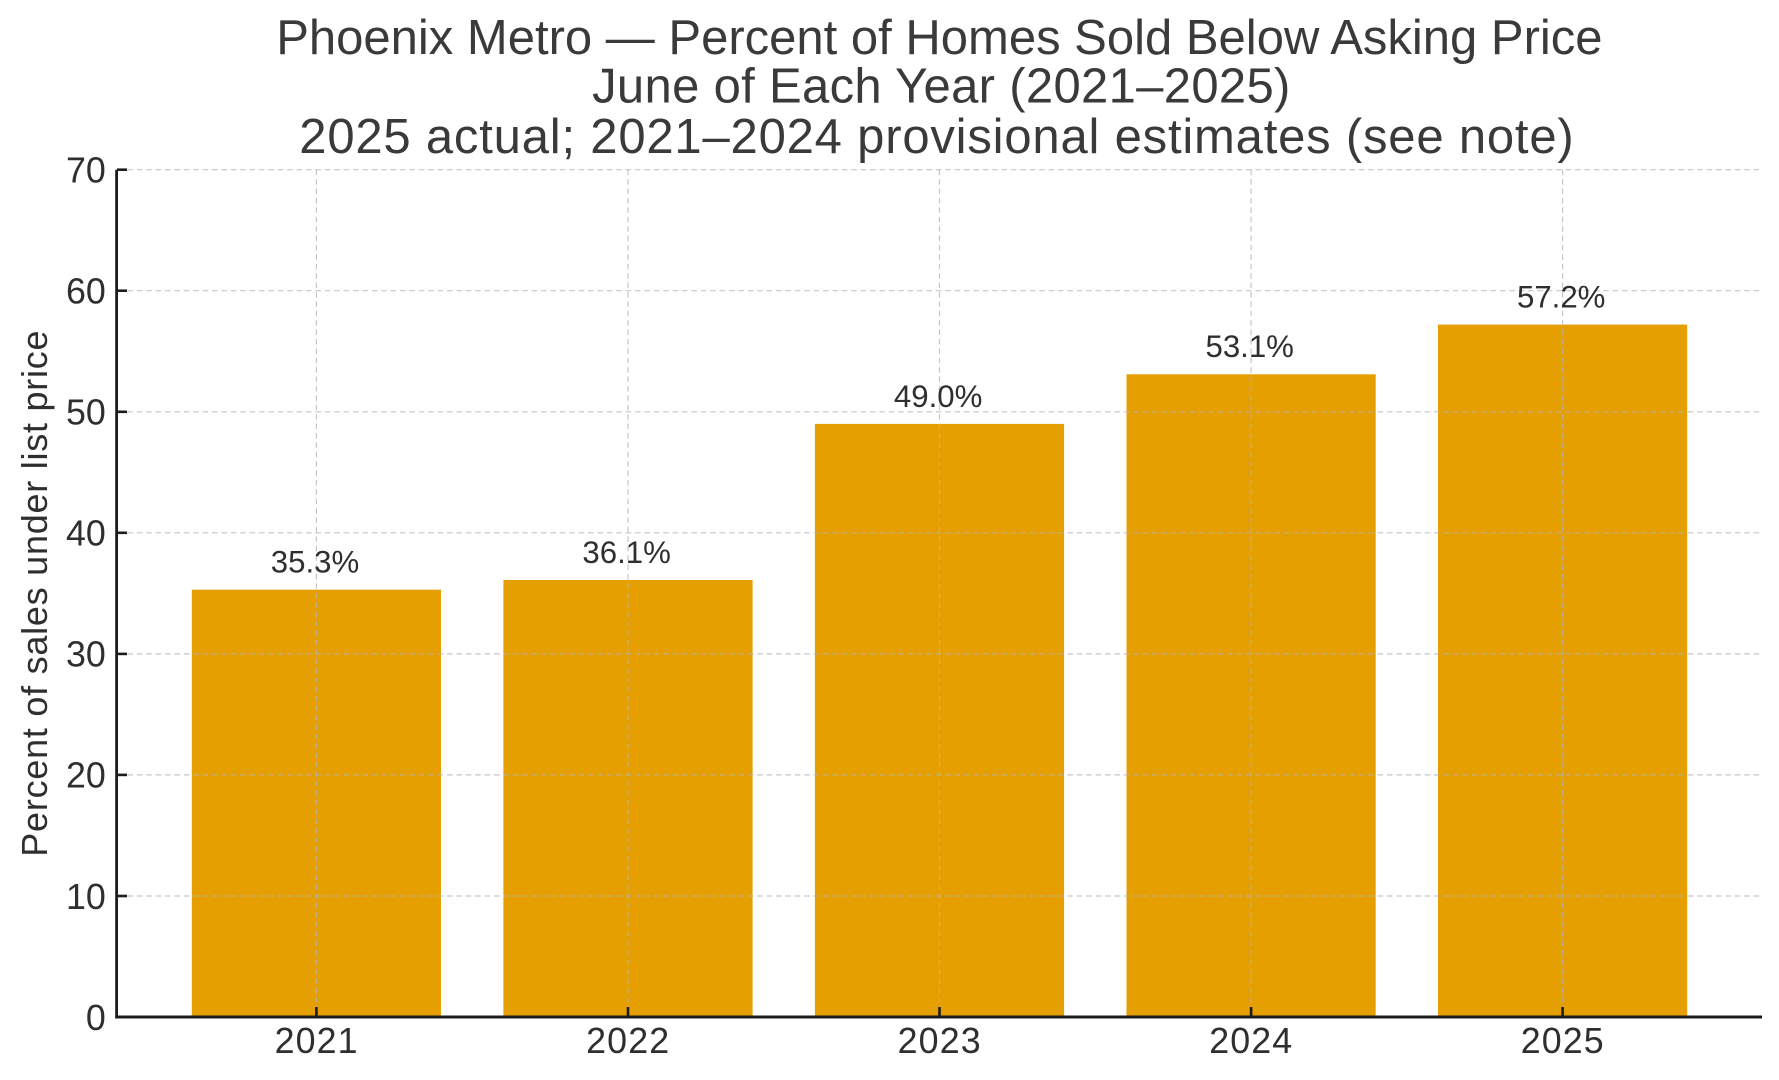 Image resolution: width=1779 pixels, height=1080 pixels. What do you see at coordinates (317, 1041) in the screenshot?
I see `svg-text: 2021` at bounding box center [317, 1041].